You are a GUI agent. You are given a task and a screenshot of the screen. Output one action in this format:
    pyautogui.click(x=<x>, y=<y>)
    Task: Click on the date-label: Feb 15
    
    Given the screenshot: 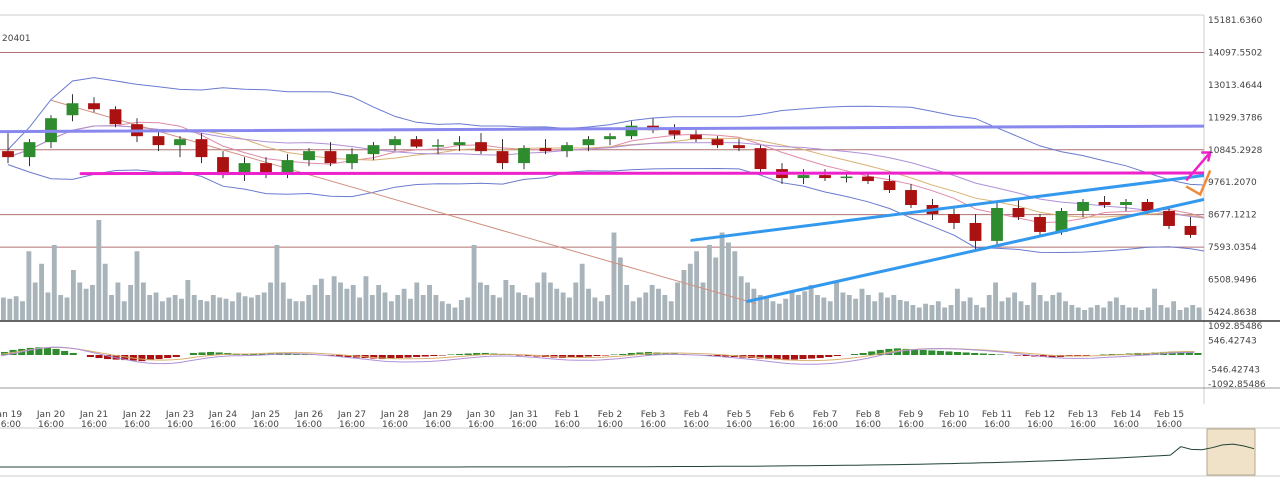 What is the action you would take?
    pyautogui.click(x=1169, y=415)
    